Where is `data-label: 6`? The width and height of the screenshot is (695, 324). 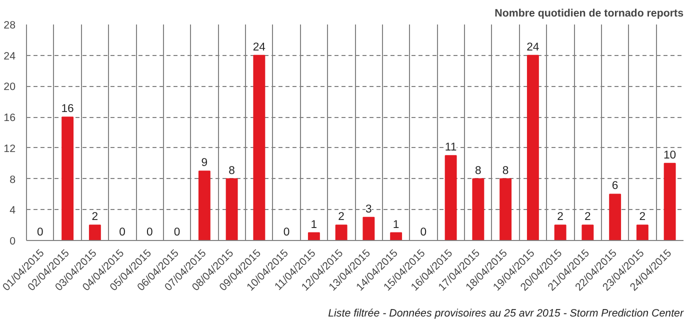
data-label: 6 is located at coordinates (615, 186).